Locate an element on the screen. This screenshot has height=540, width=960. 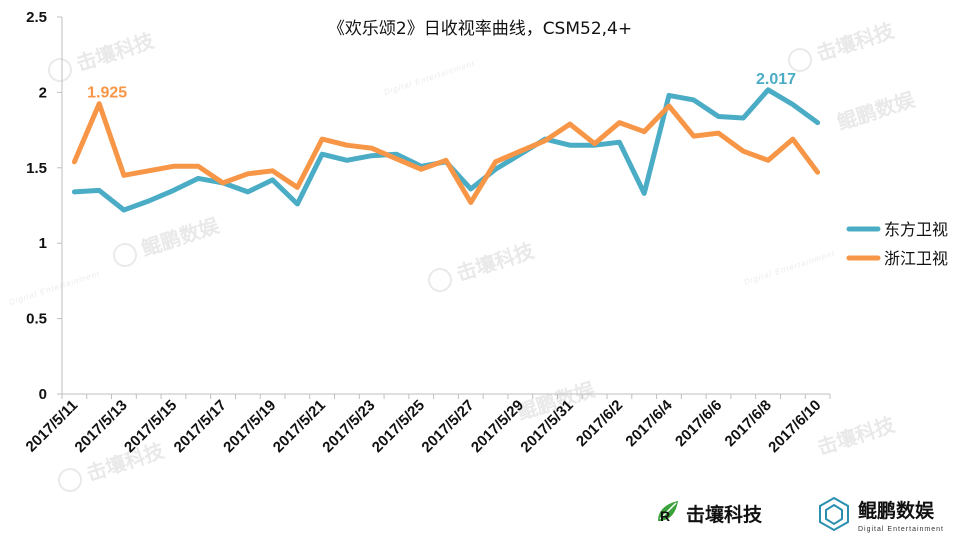
watermark-11: 击壤科技 is located at coordinates (856, 436).